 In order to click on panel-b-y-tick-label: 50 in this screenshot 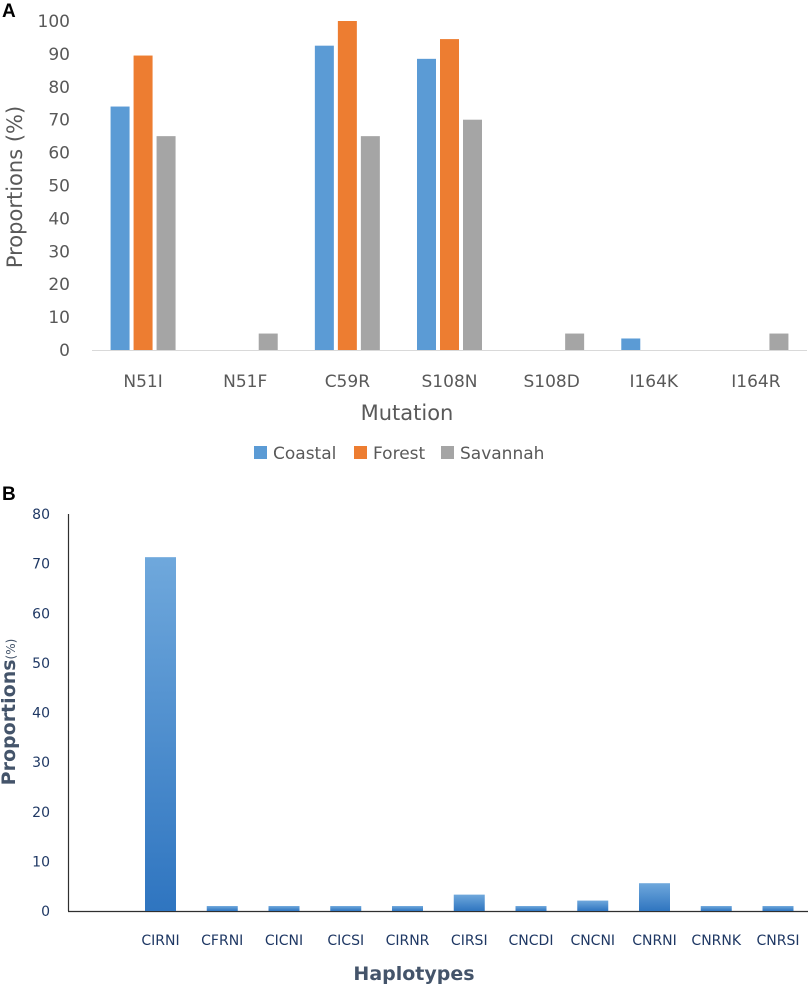, I will do `click(41, 664)`.